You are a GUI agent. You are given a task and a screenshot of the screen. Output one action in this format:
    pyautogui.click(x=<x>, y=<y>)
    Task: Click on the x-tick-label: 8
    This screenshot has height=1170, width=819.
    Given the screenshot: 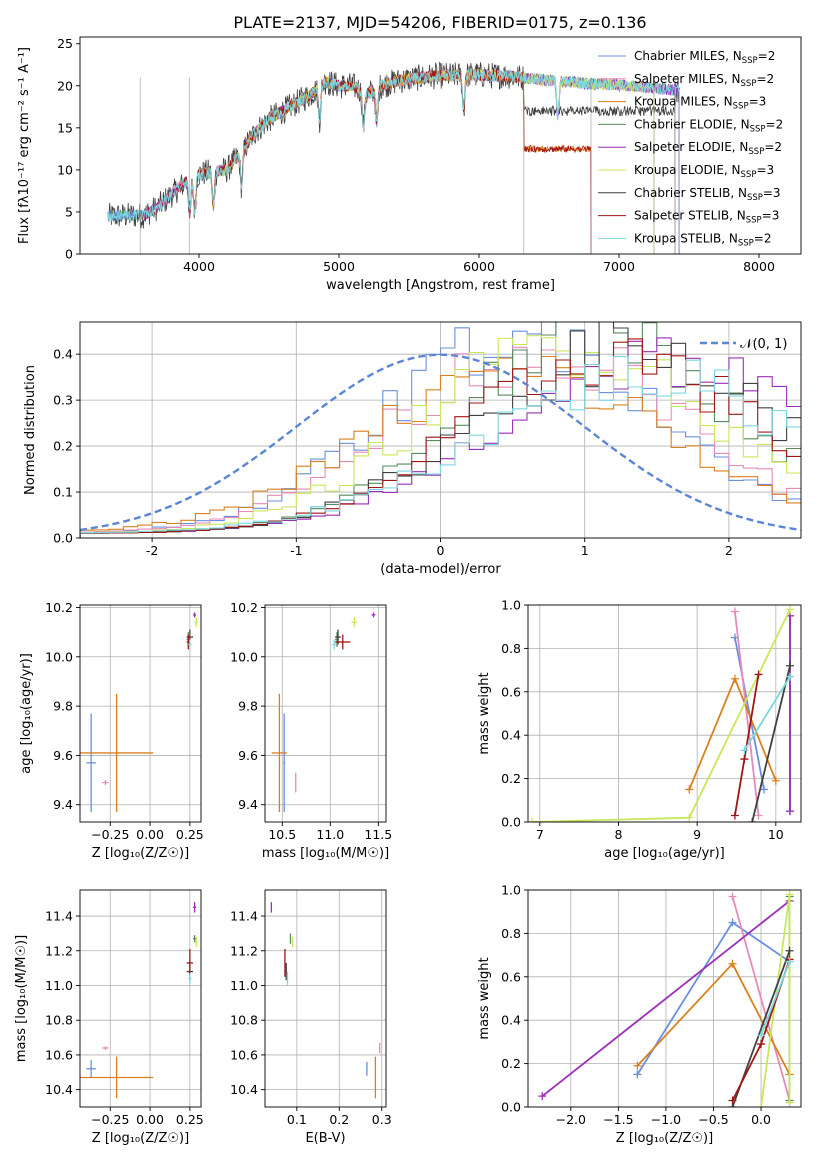 What is the action you would take?
    pyautogui.click(x=618, y=834)
    